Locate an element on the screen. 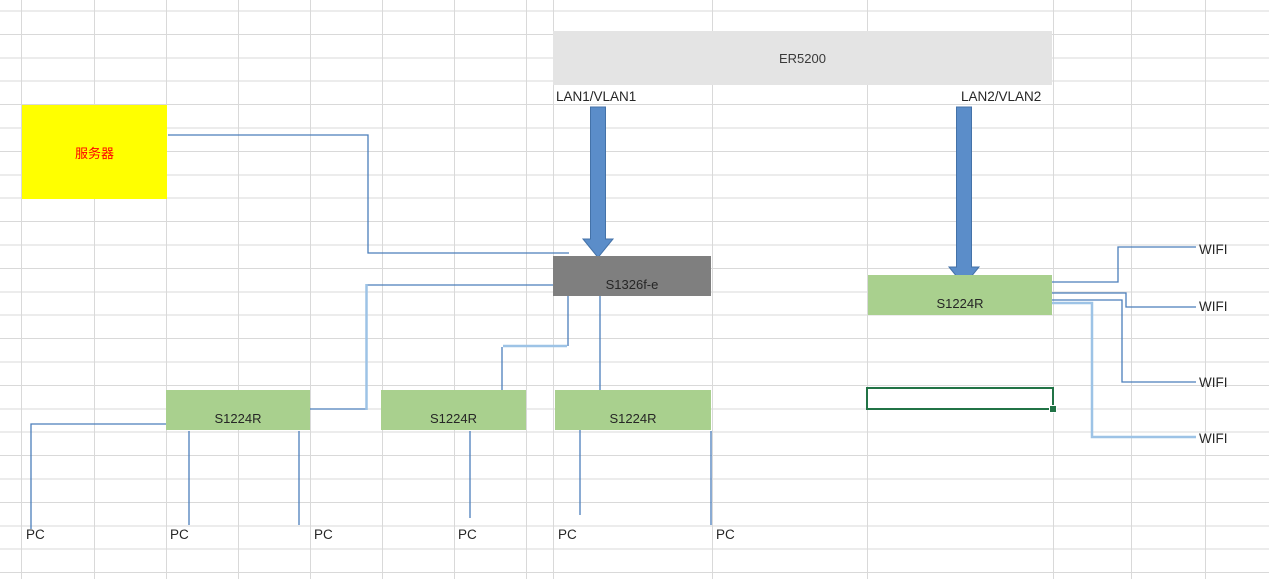 This screenshot has width=1269, height=579. connector-switch4-wifi3 is located at coordinates (1123, 341).